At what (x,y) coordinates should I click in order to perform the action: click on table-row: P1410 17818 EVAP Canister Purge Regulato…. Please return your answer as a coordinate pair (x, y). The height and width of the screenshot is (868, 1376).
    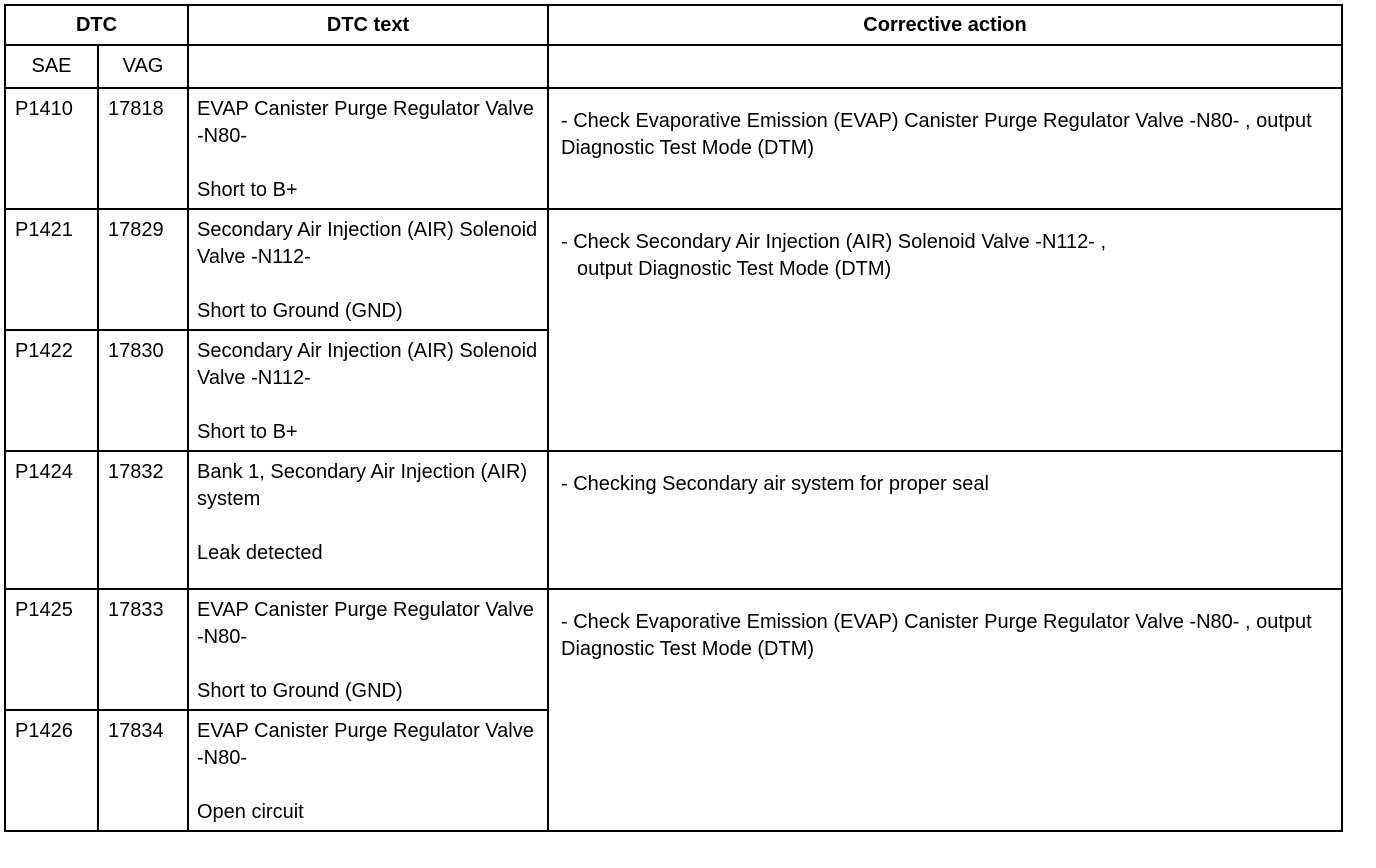
    Looking at the image, I should click on (673, 148).